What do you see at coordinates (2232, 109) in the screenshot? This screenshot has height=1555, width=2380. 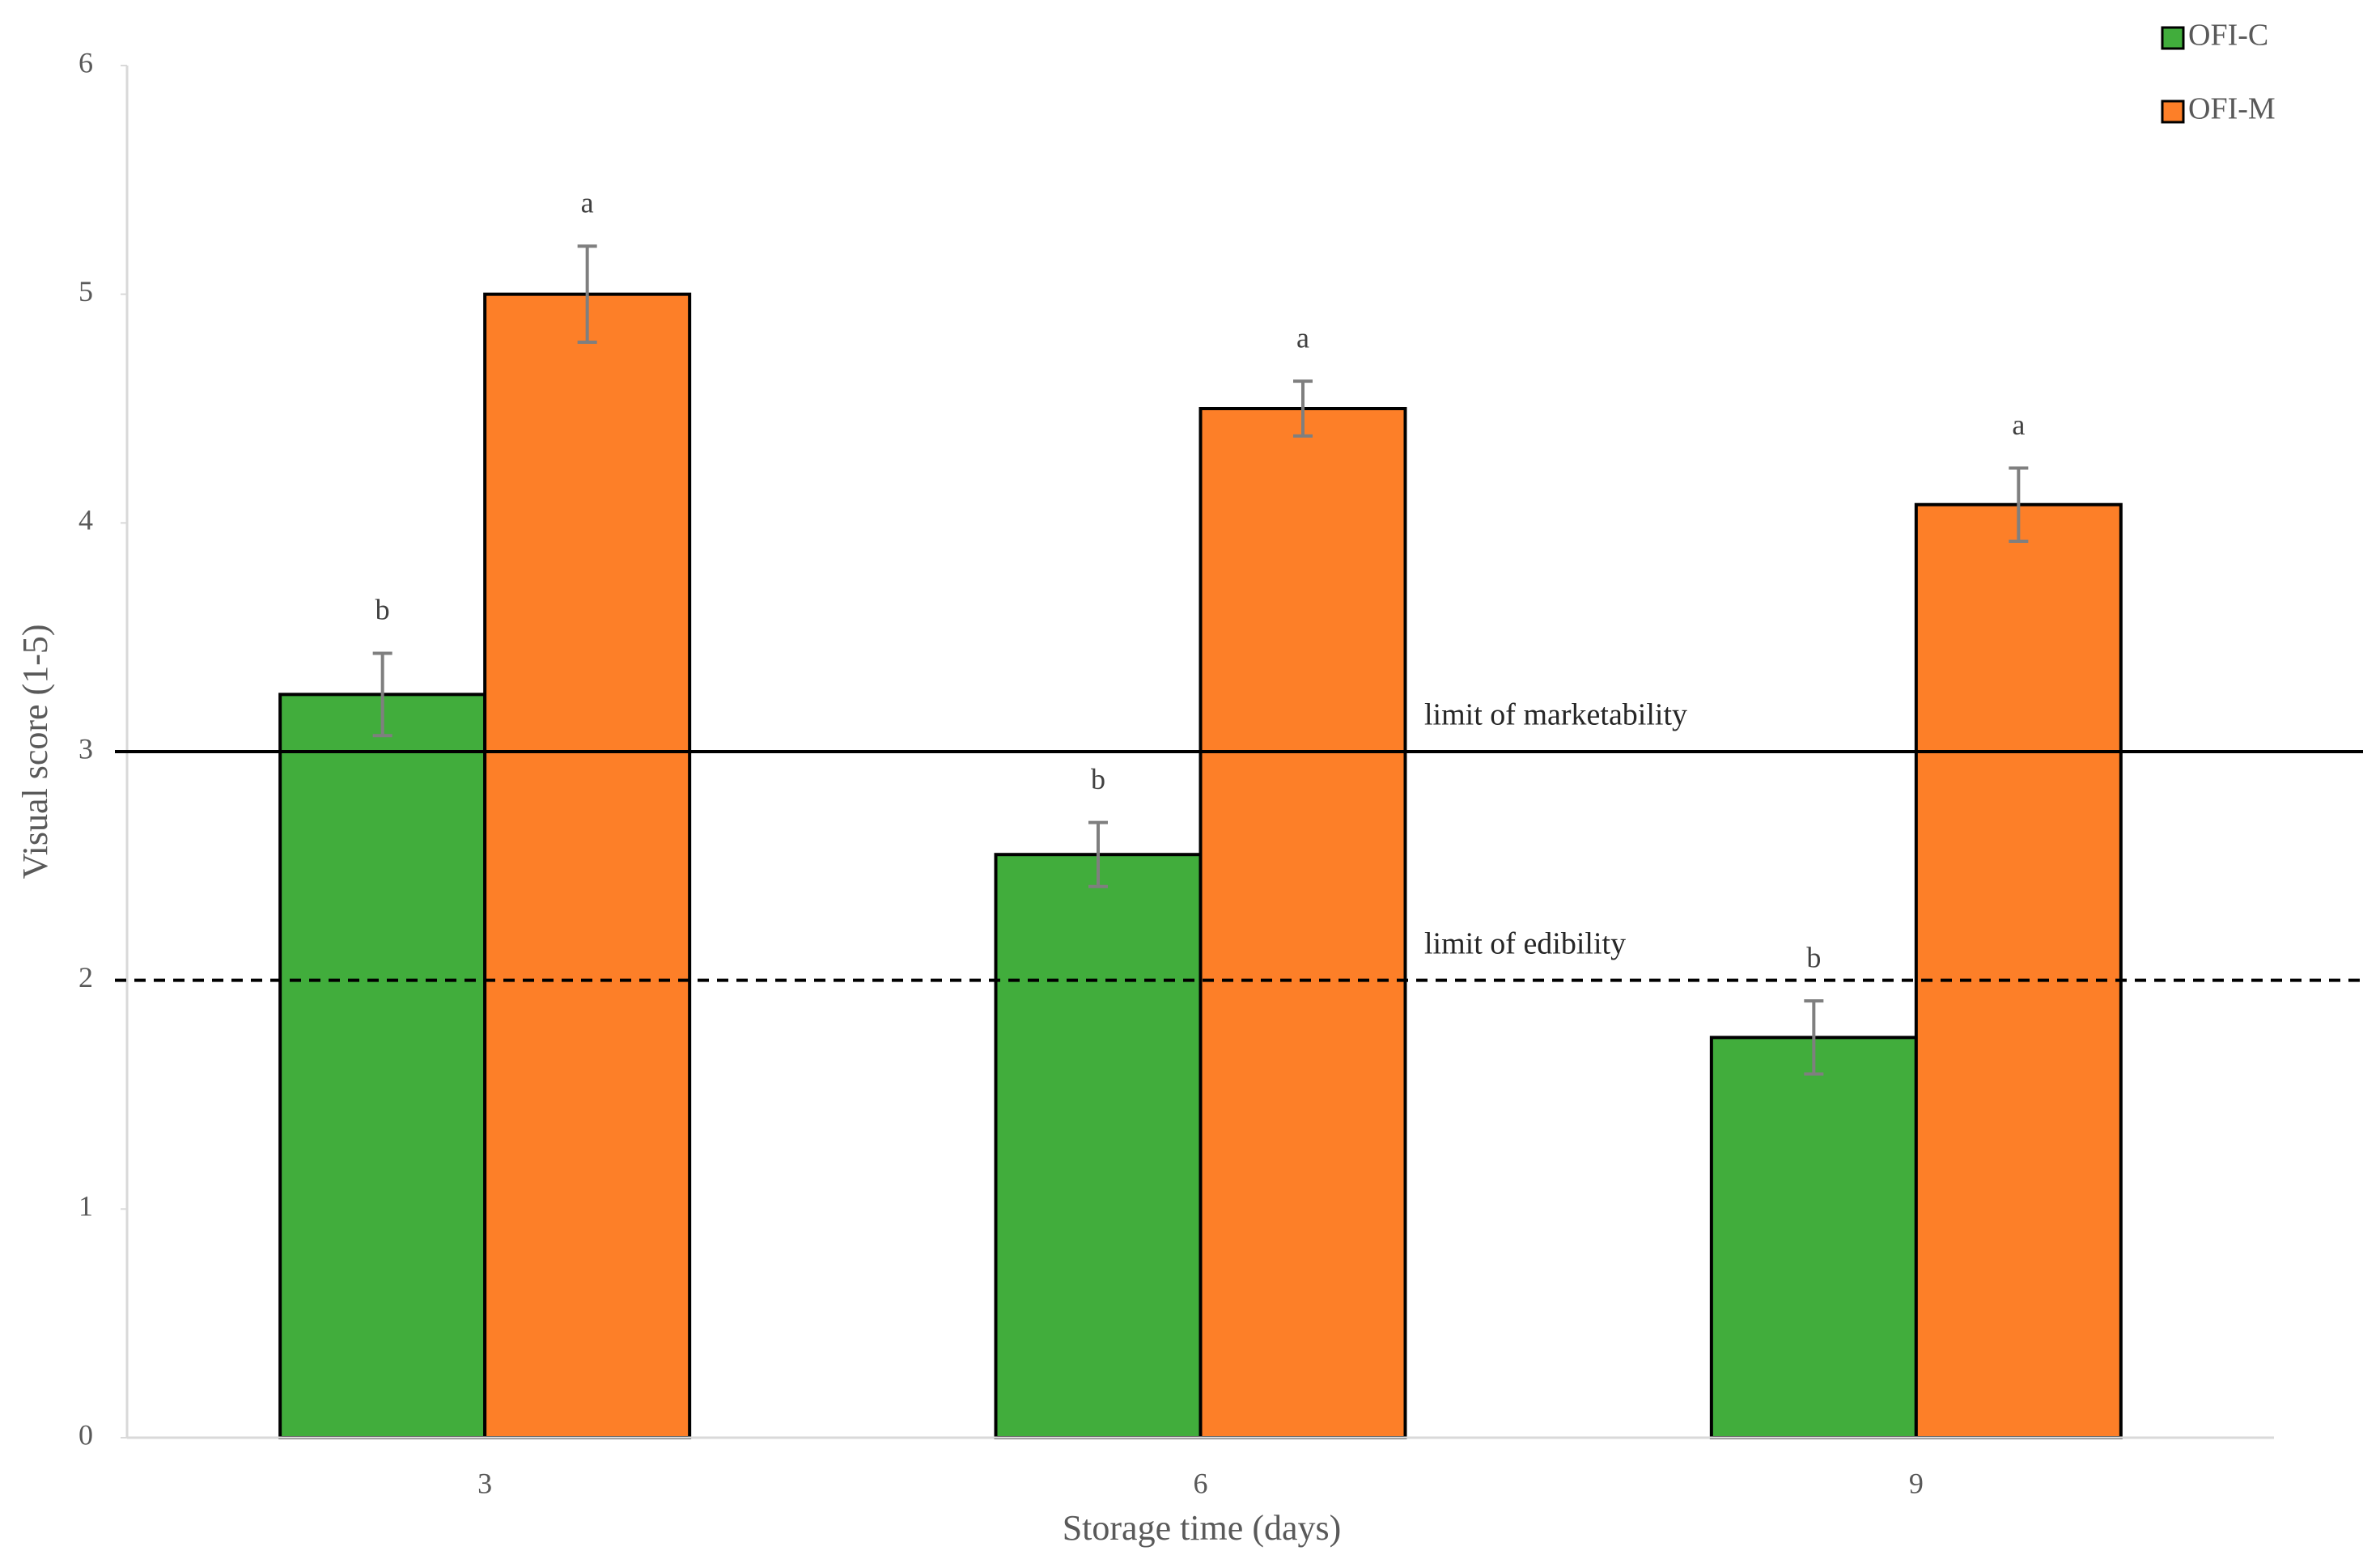 I see `legend-label: OFI-M` at bounding box center [2232, 109].